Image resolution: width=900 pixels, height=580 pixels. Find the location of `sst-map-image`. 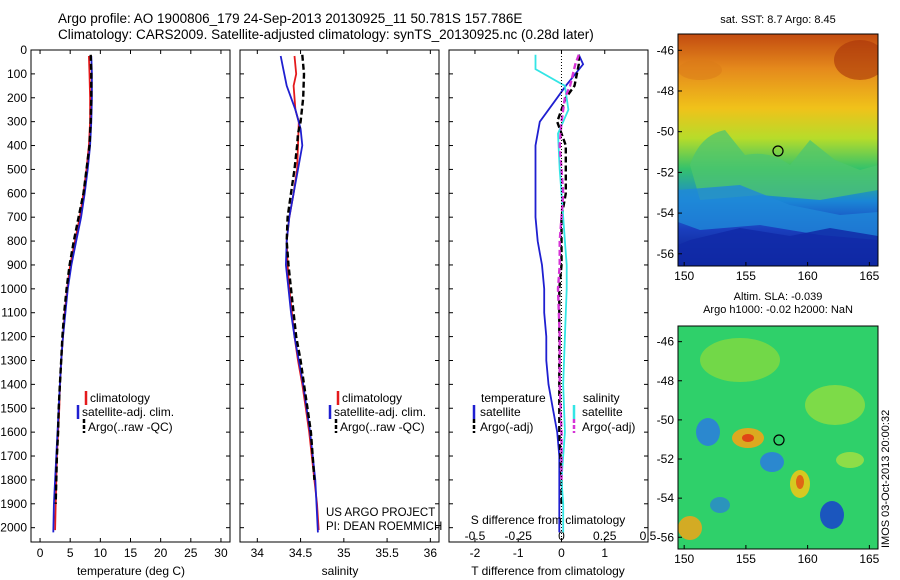

sst-map-image is located at coordinates (778, 150).